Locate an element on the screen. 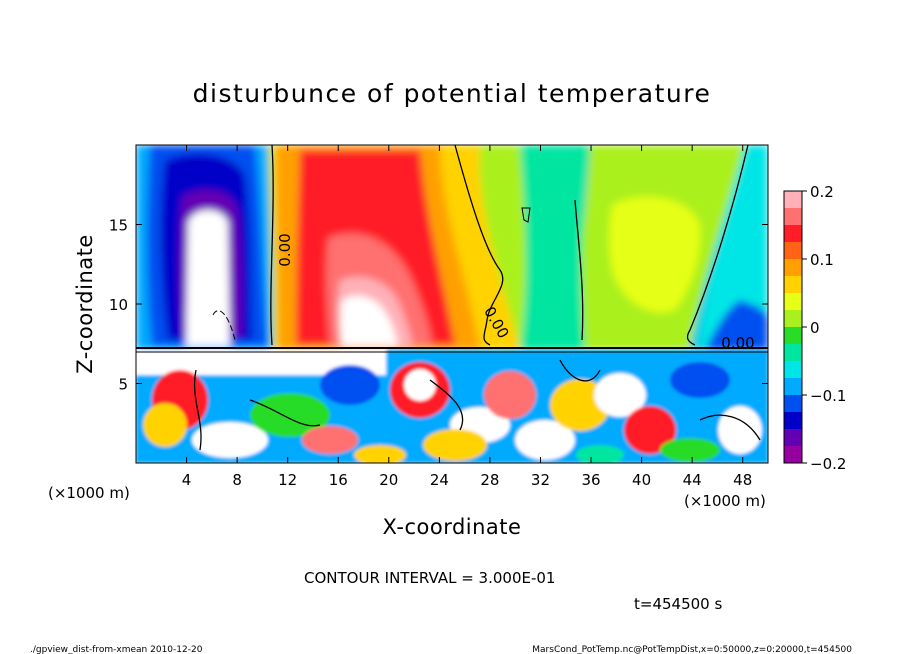  x-tick-label: 32 is located at coordinates (540, 480).